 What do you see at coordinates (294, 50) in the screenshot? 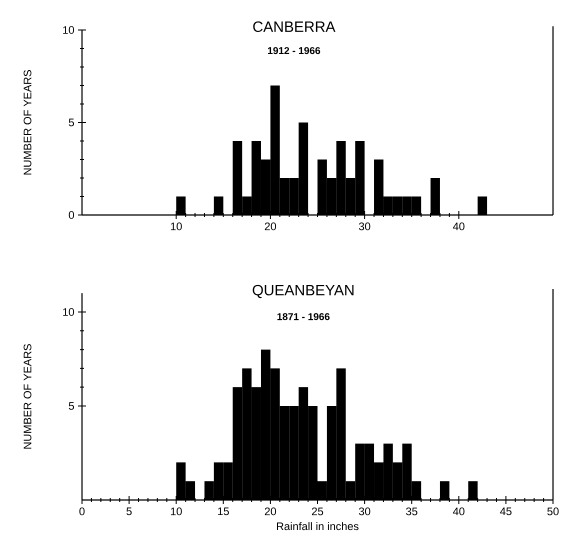
I see `text: 1912 - 1966` at bounding box center [294, 50].